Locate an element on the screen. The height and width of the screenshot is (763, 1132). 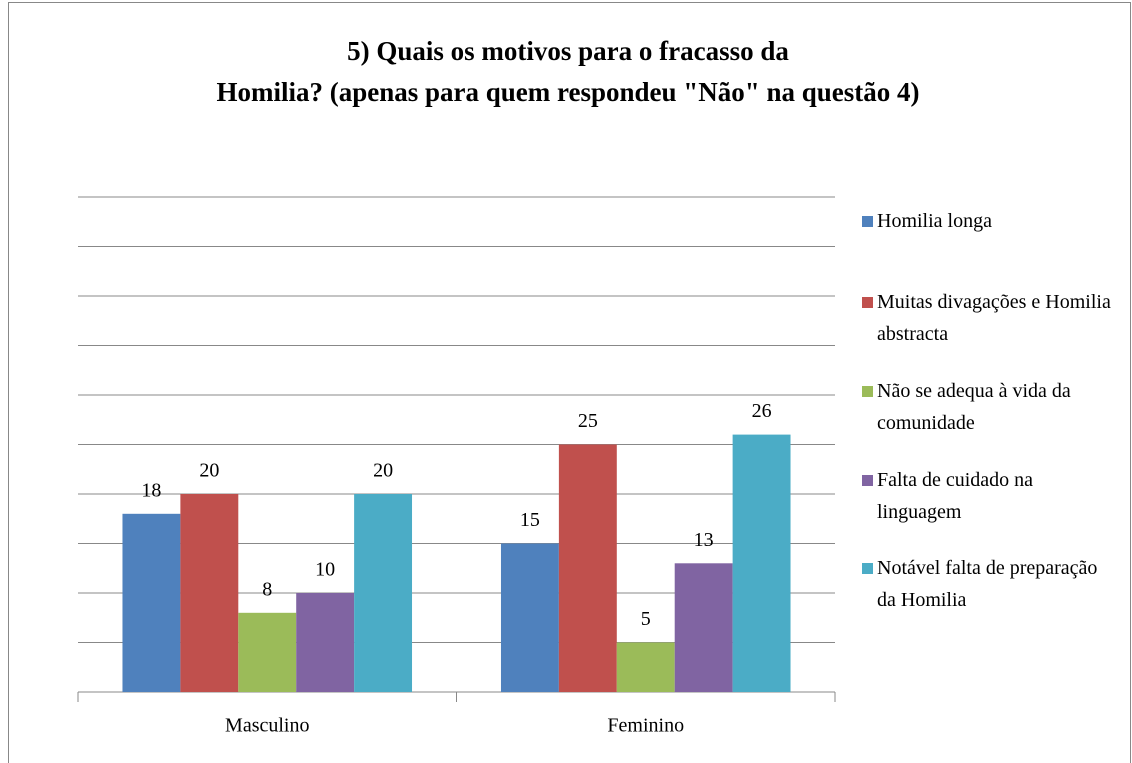
legend-item: Homilia longa is located at coordinates (927, 221).